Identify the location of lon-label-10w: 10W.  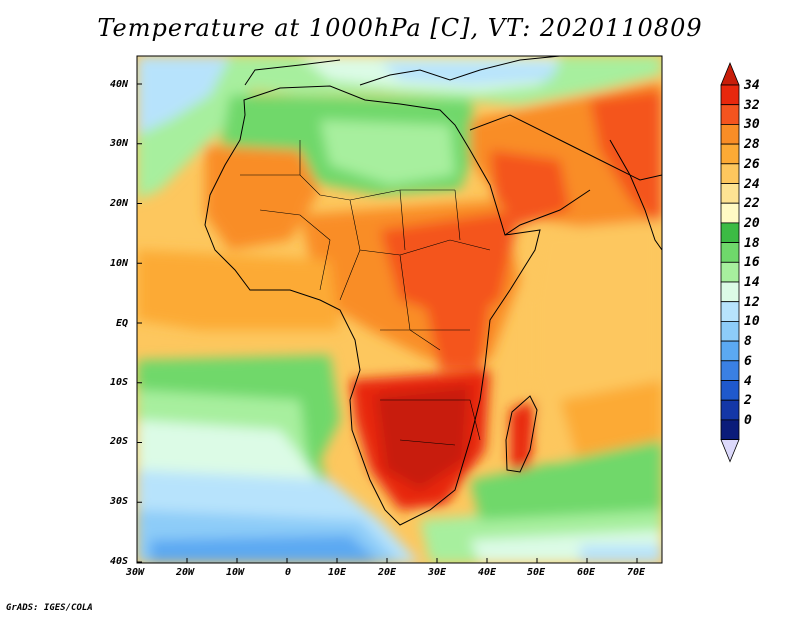
(235, 572).